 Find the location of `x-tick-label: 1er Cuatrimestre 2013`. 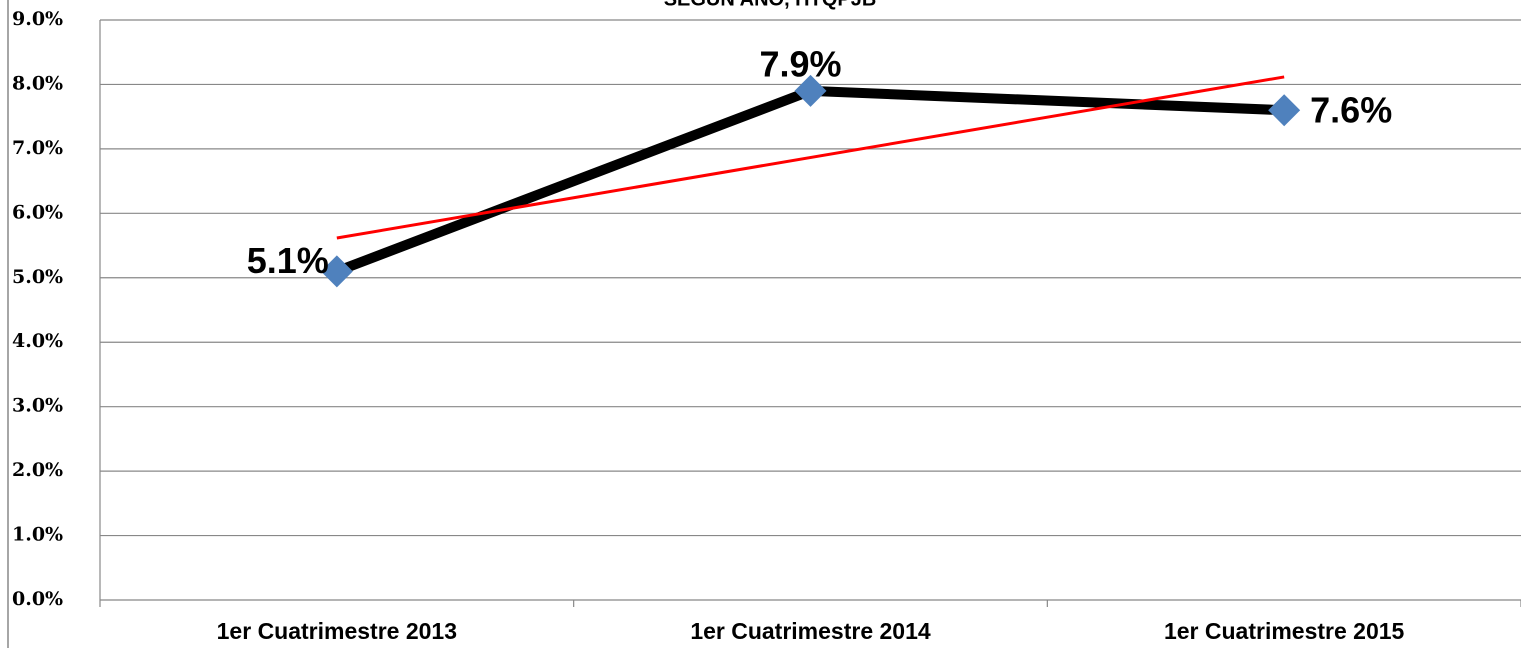

x-tick-label: 1er Cuatrimestre 2013 is located at coordinates (337, 631).